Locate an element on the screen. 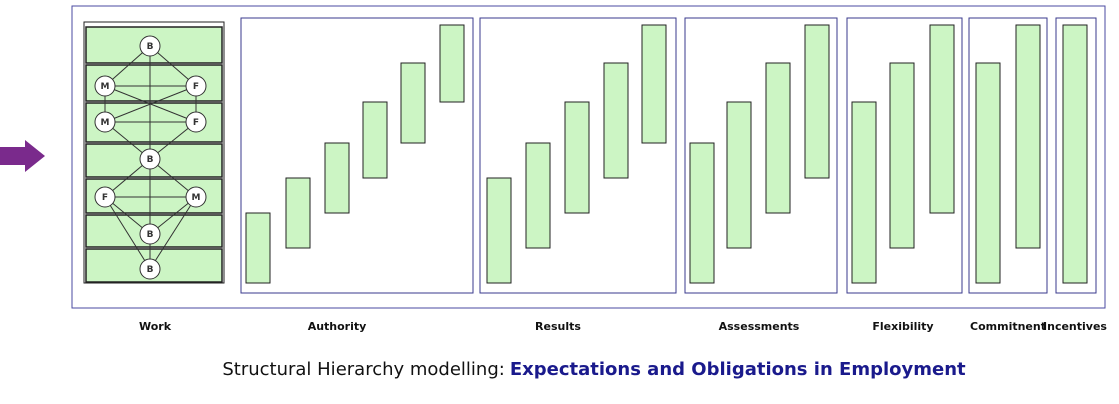 Image resolution: width=1119 pixels, height=404 pixels. arrow is located at coordinates (22, 156).